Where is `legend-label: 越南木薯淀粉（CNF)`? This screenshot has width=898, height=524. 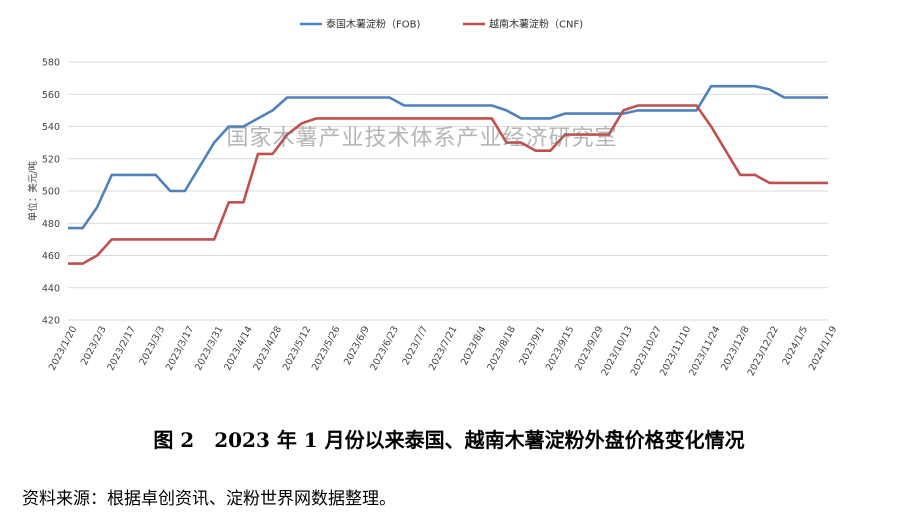 legend-label: 越南木薯淀粉（CNF) is located at coordinates (536, 24).